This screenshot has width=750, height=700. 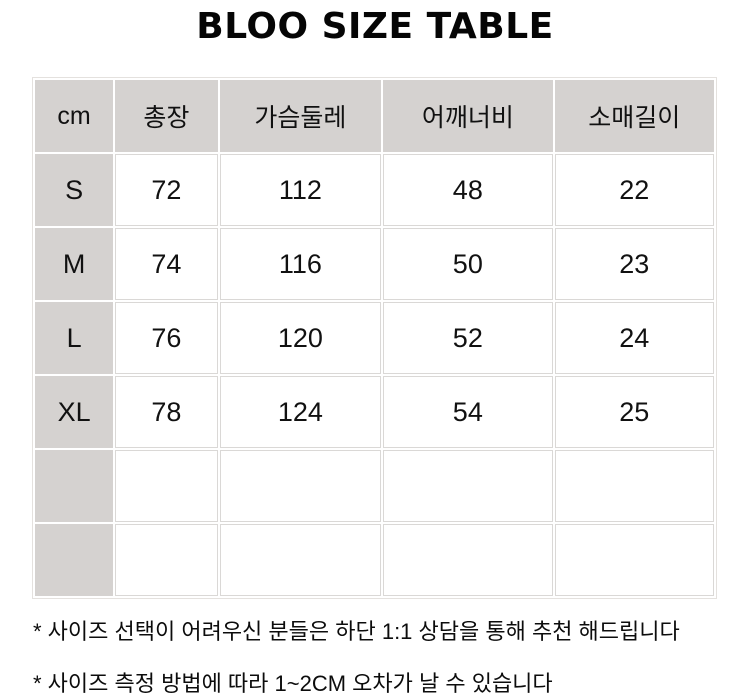 I want to click on table-row: M 74 116 50 23, so click(x=374, y=264).